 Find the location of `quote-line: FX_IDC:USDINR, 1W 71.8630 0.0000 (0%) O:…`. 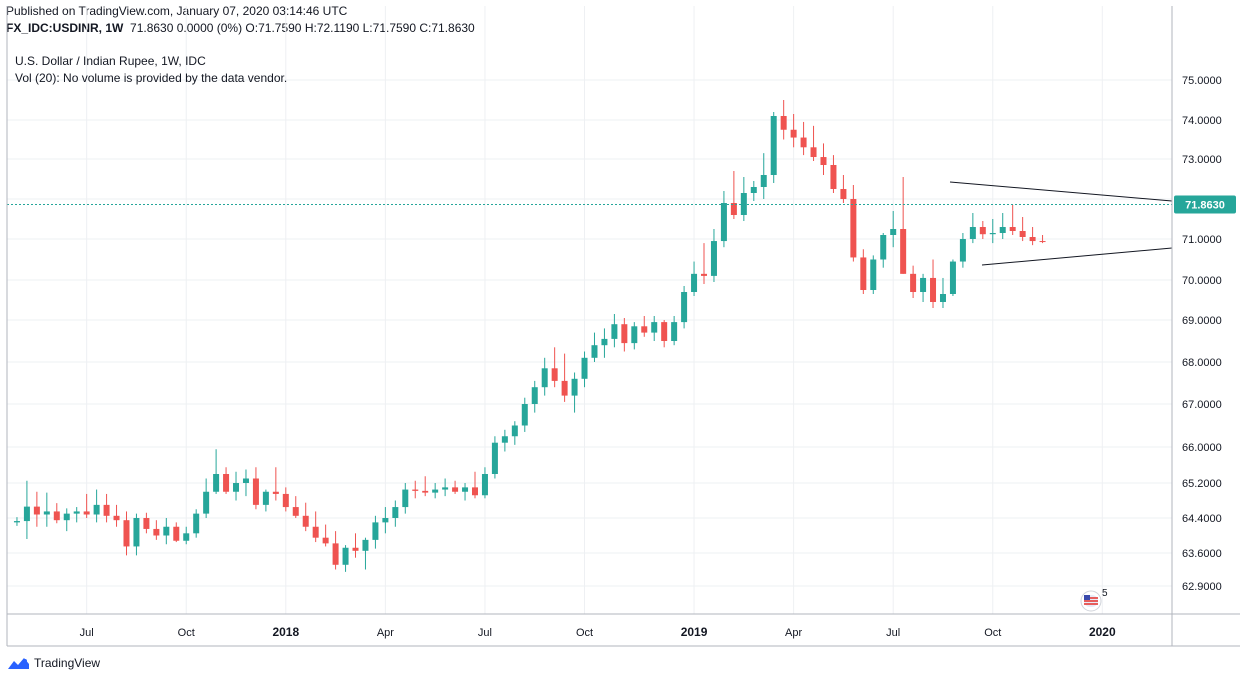

quote-line: FX_IDC:USDINR, 1W 71.8630 0.0000 (0%) O:… is located at coordinates (240, 28).